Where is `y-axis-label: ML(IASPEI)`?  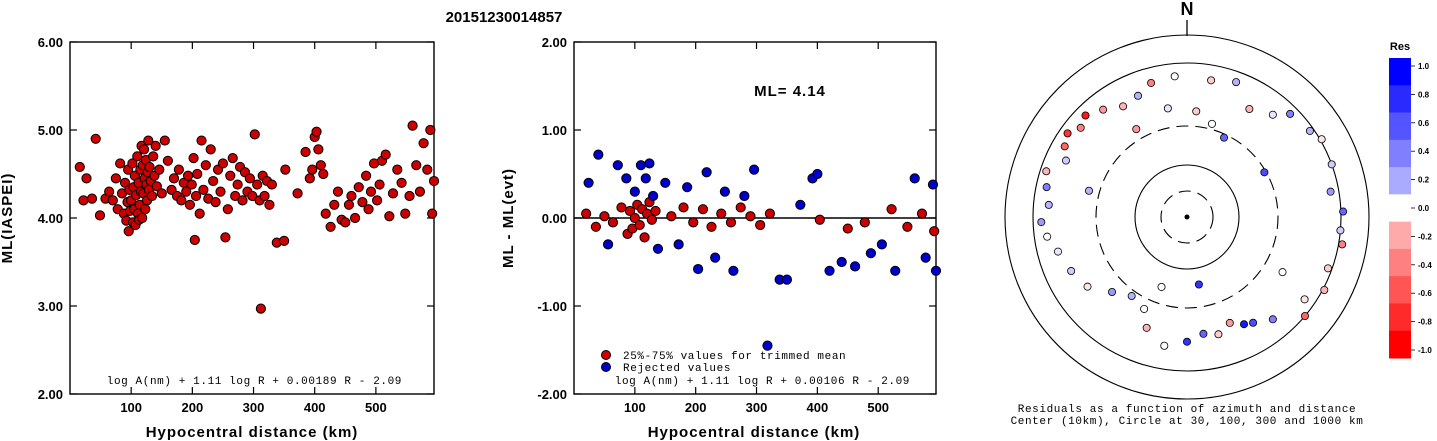
y-axis-label: ML(IASPEI) is located at coordinates (8, 218).